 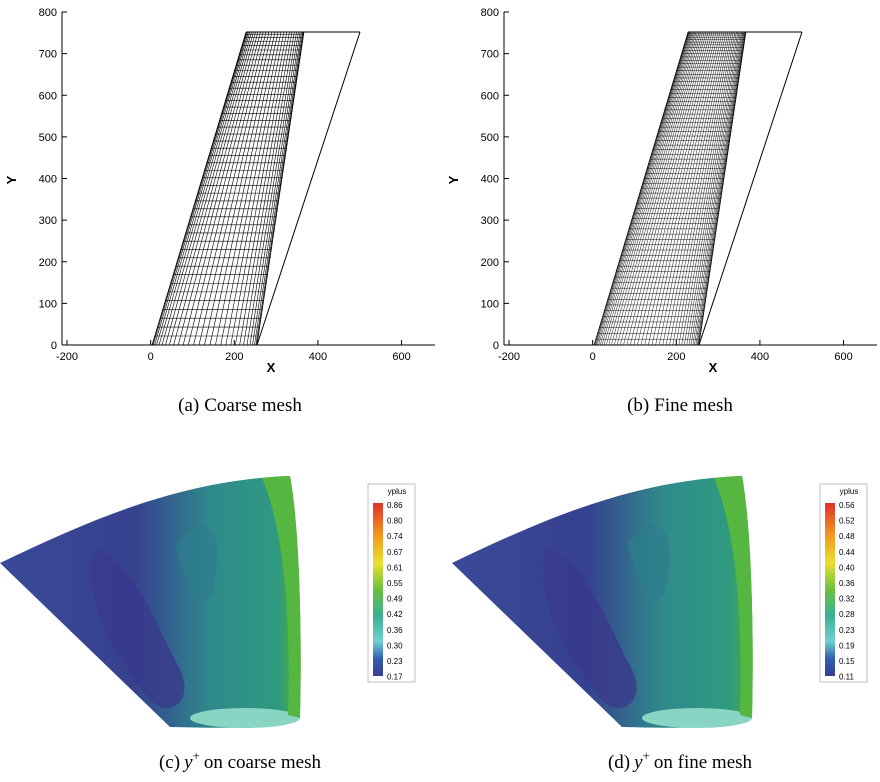 What do you see at coordinates (733, 597) in the screenshot?
I see `edge-region` at bounding box center [733, 597].